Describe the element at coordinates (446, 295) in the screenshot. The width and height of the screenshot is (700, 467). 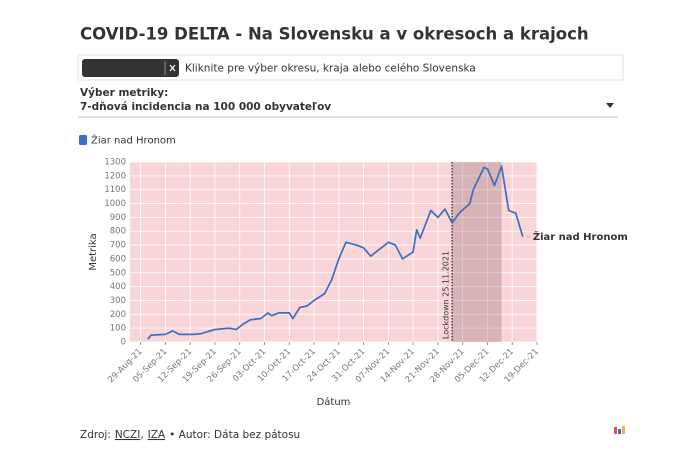
I see `lockdown-label: Lockdown 25.11.2021` at that location.